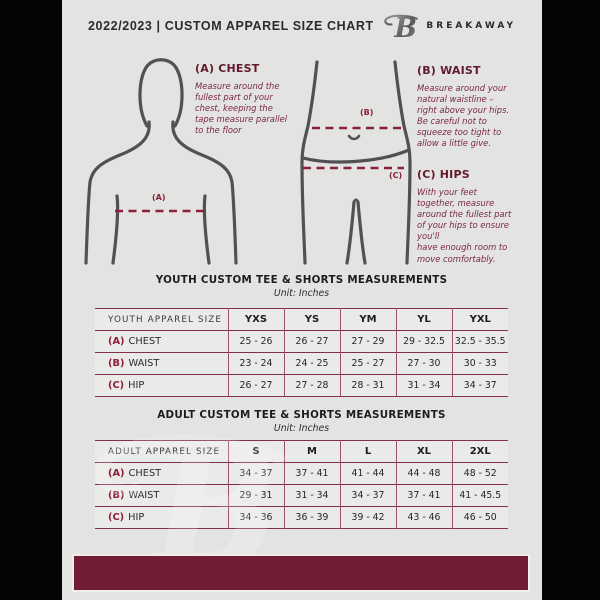  What do you see at coordinates (255, 319) in the screenshot?
I see `size-col-header: YXS` at bounding box center [255, 319].